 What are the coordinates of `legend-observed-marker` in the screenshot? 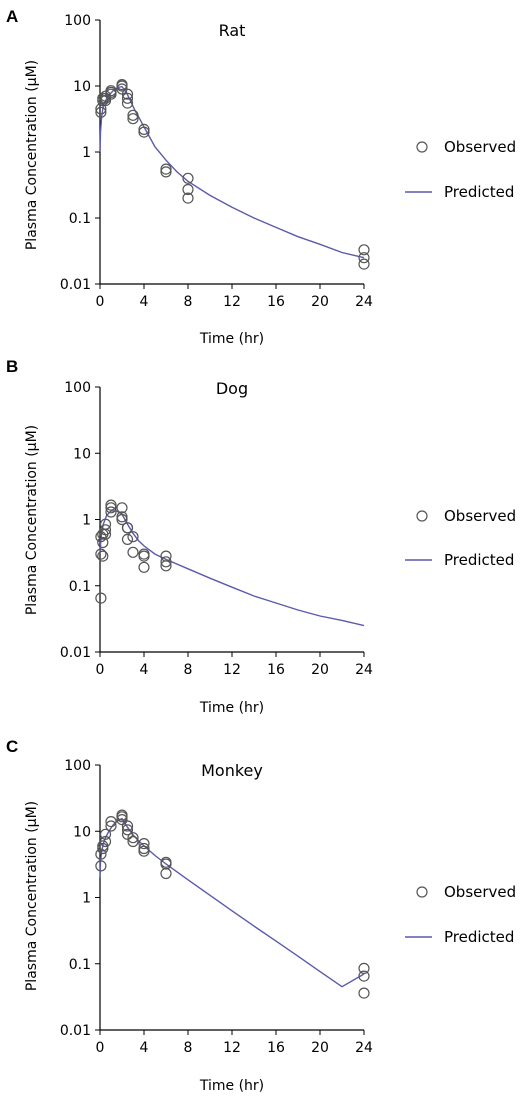 It's located at (422, 147).